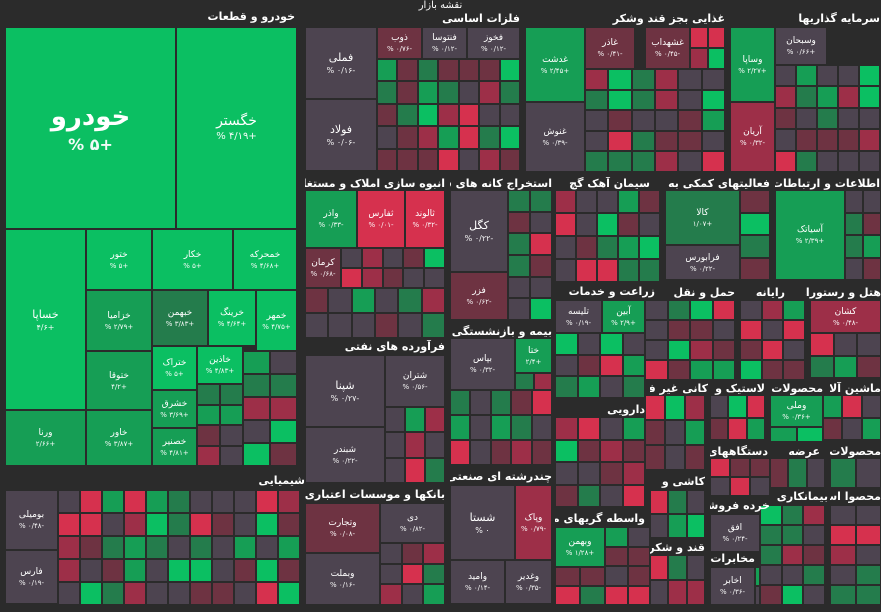  I want to click on stock-tile: وپاک -۰/۷۹ %, so click(533, 522).